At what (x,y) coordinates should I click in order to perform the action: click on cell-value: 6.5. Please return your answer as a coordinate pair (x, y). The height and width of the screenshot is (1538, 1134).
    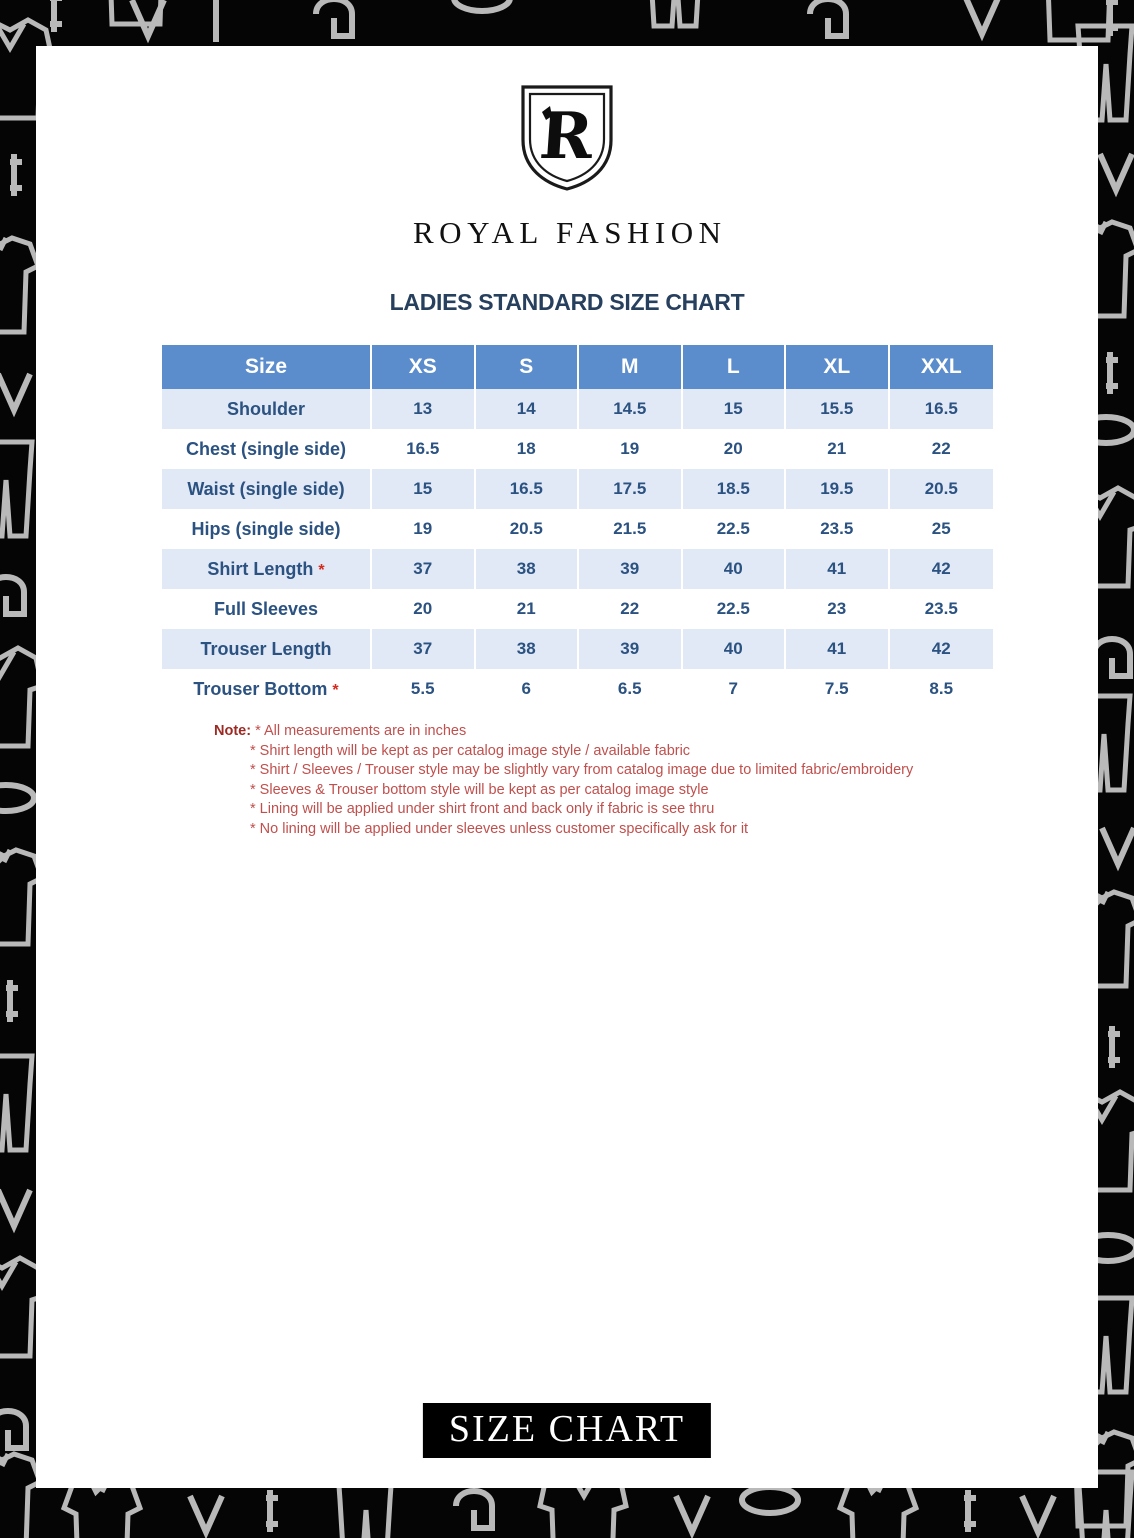
    Looking at the image, I should click on (631, 689).